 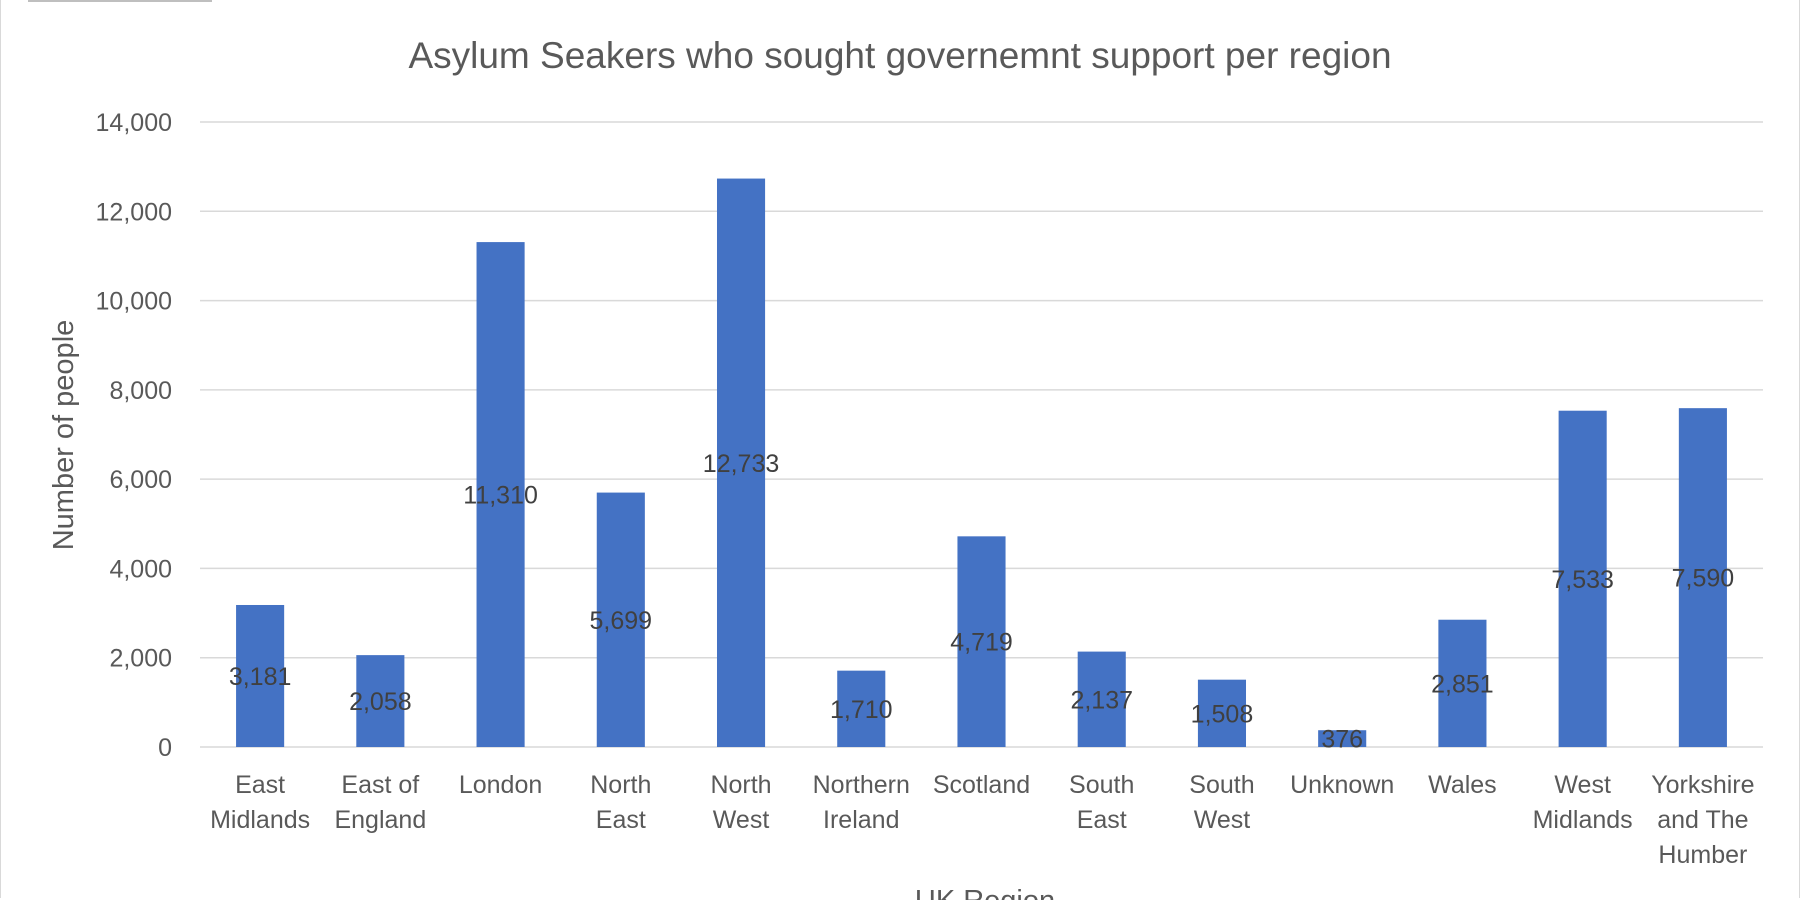 I want to click on y-tick-label: 10,000, so click(x=134, y=302).